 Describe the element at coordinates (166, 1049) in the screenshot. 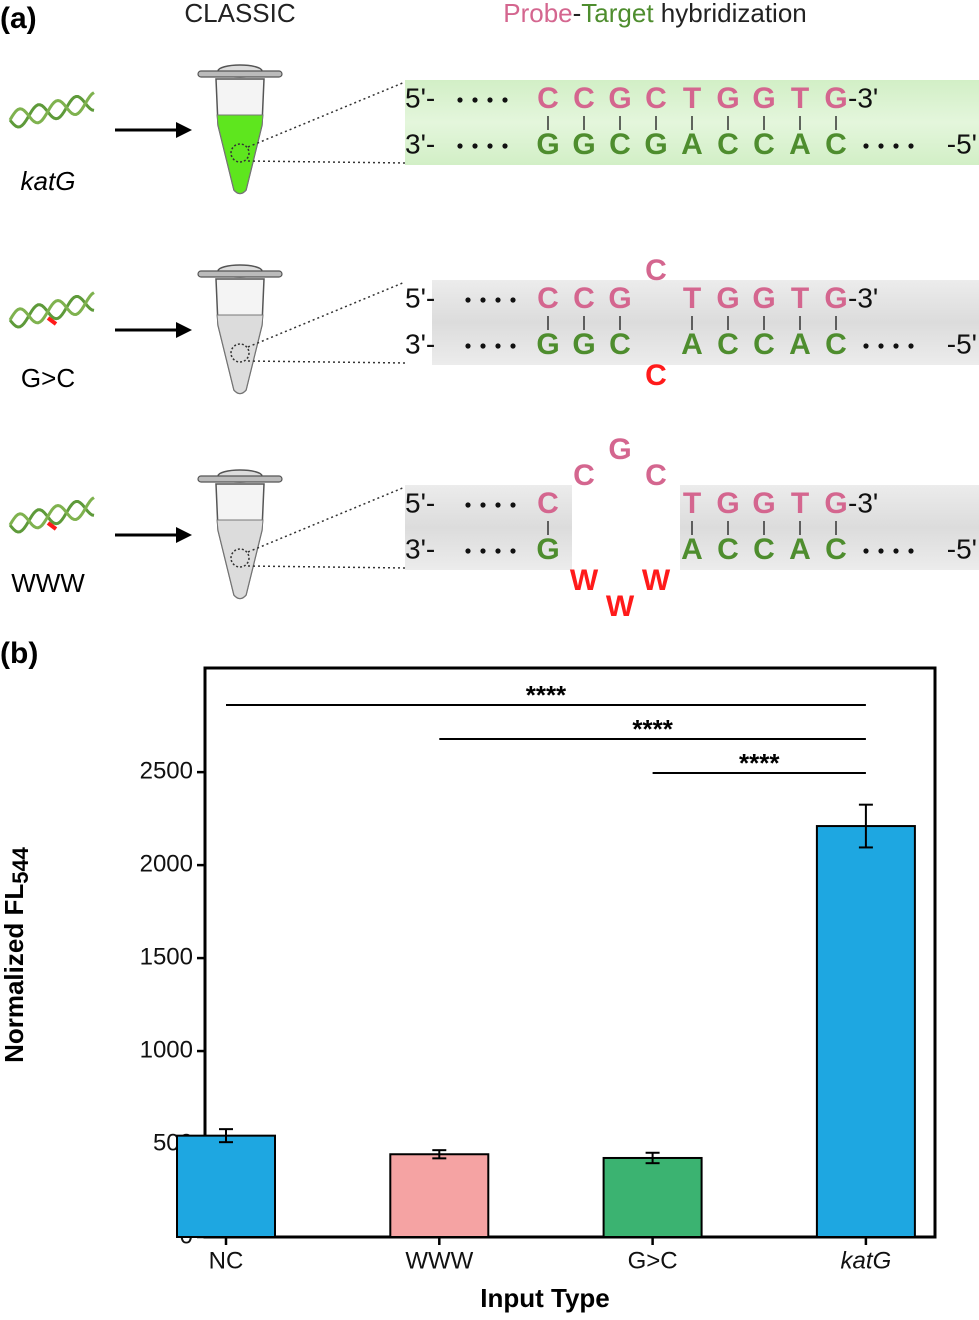

I see `y-tick-label: 1000` at that location.